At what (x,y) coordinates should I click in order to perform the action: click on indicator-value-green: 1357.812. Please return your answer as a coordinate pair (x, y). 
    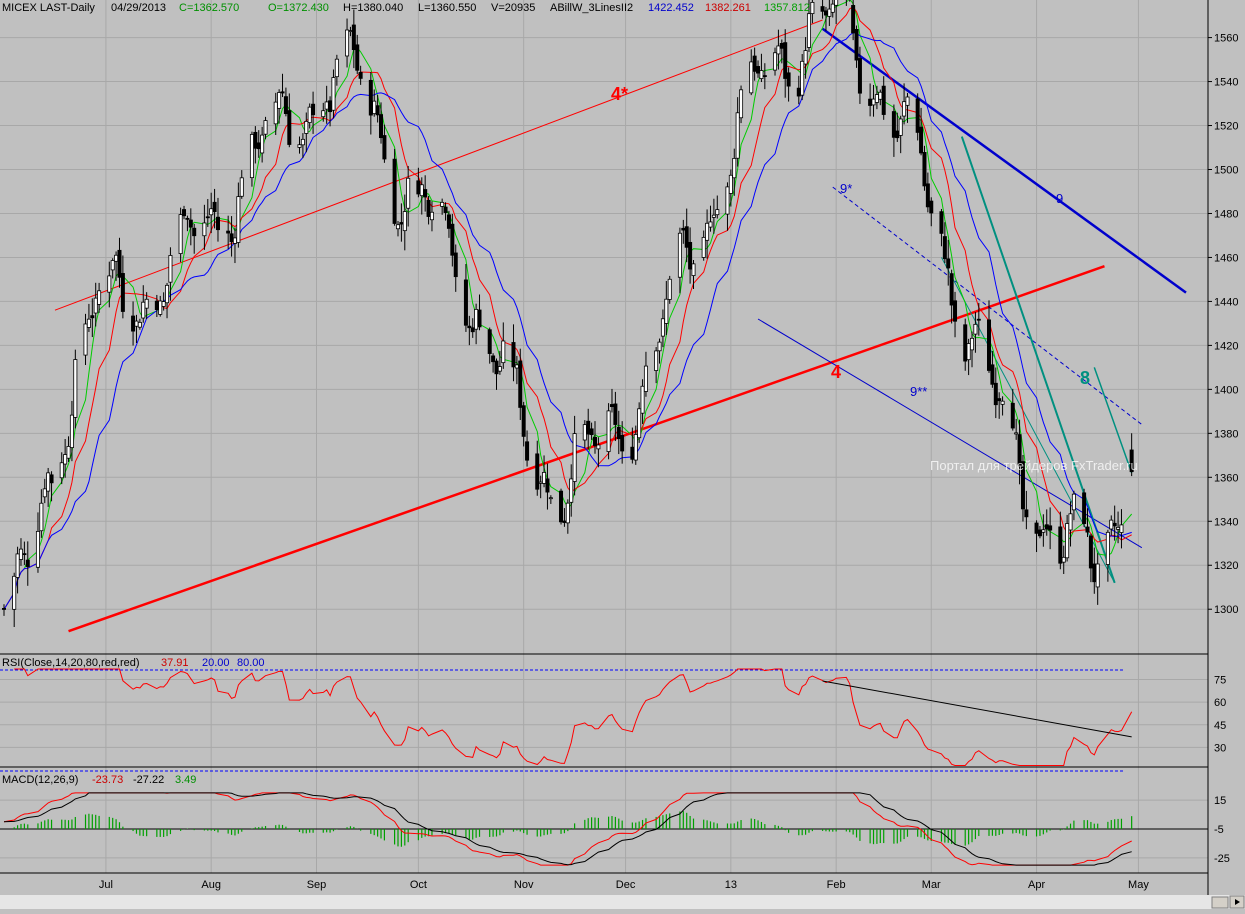
    Looking at the image, I should click on (787, 8).